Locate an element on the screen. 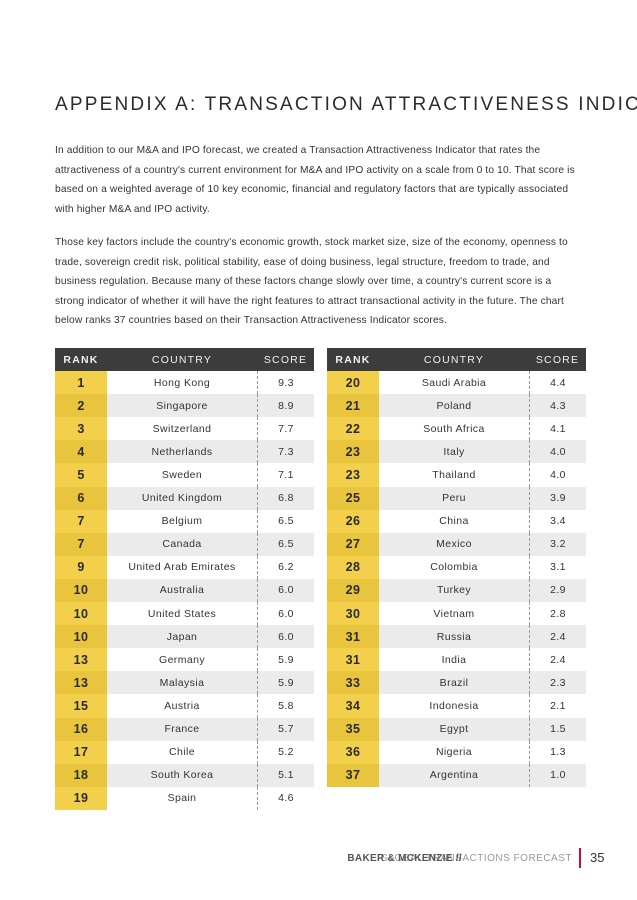 The image size is (637, 900). table-row: 28 Colombia 3.1 is located at coordinates (456, 567).